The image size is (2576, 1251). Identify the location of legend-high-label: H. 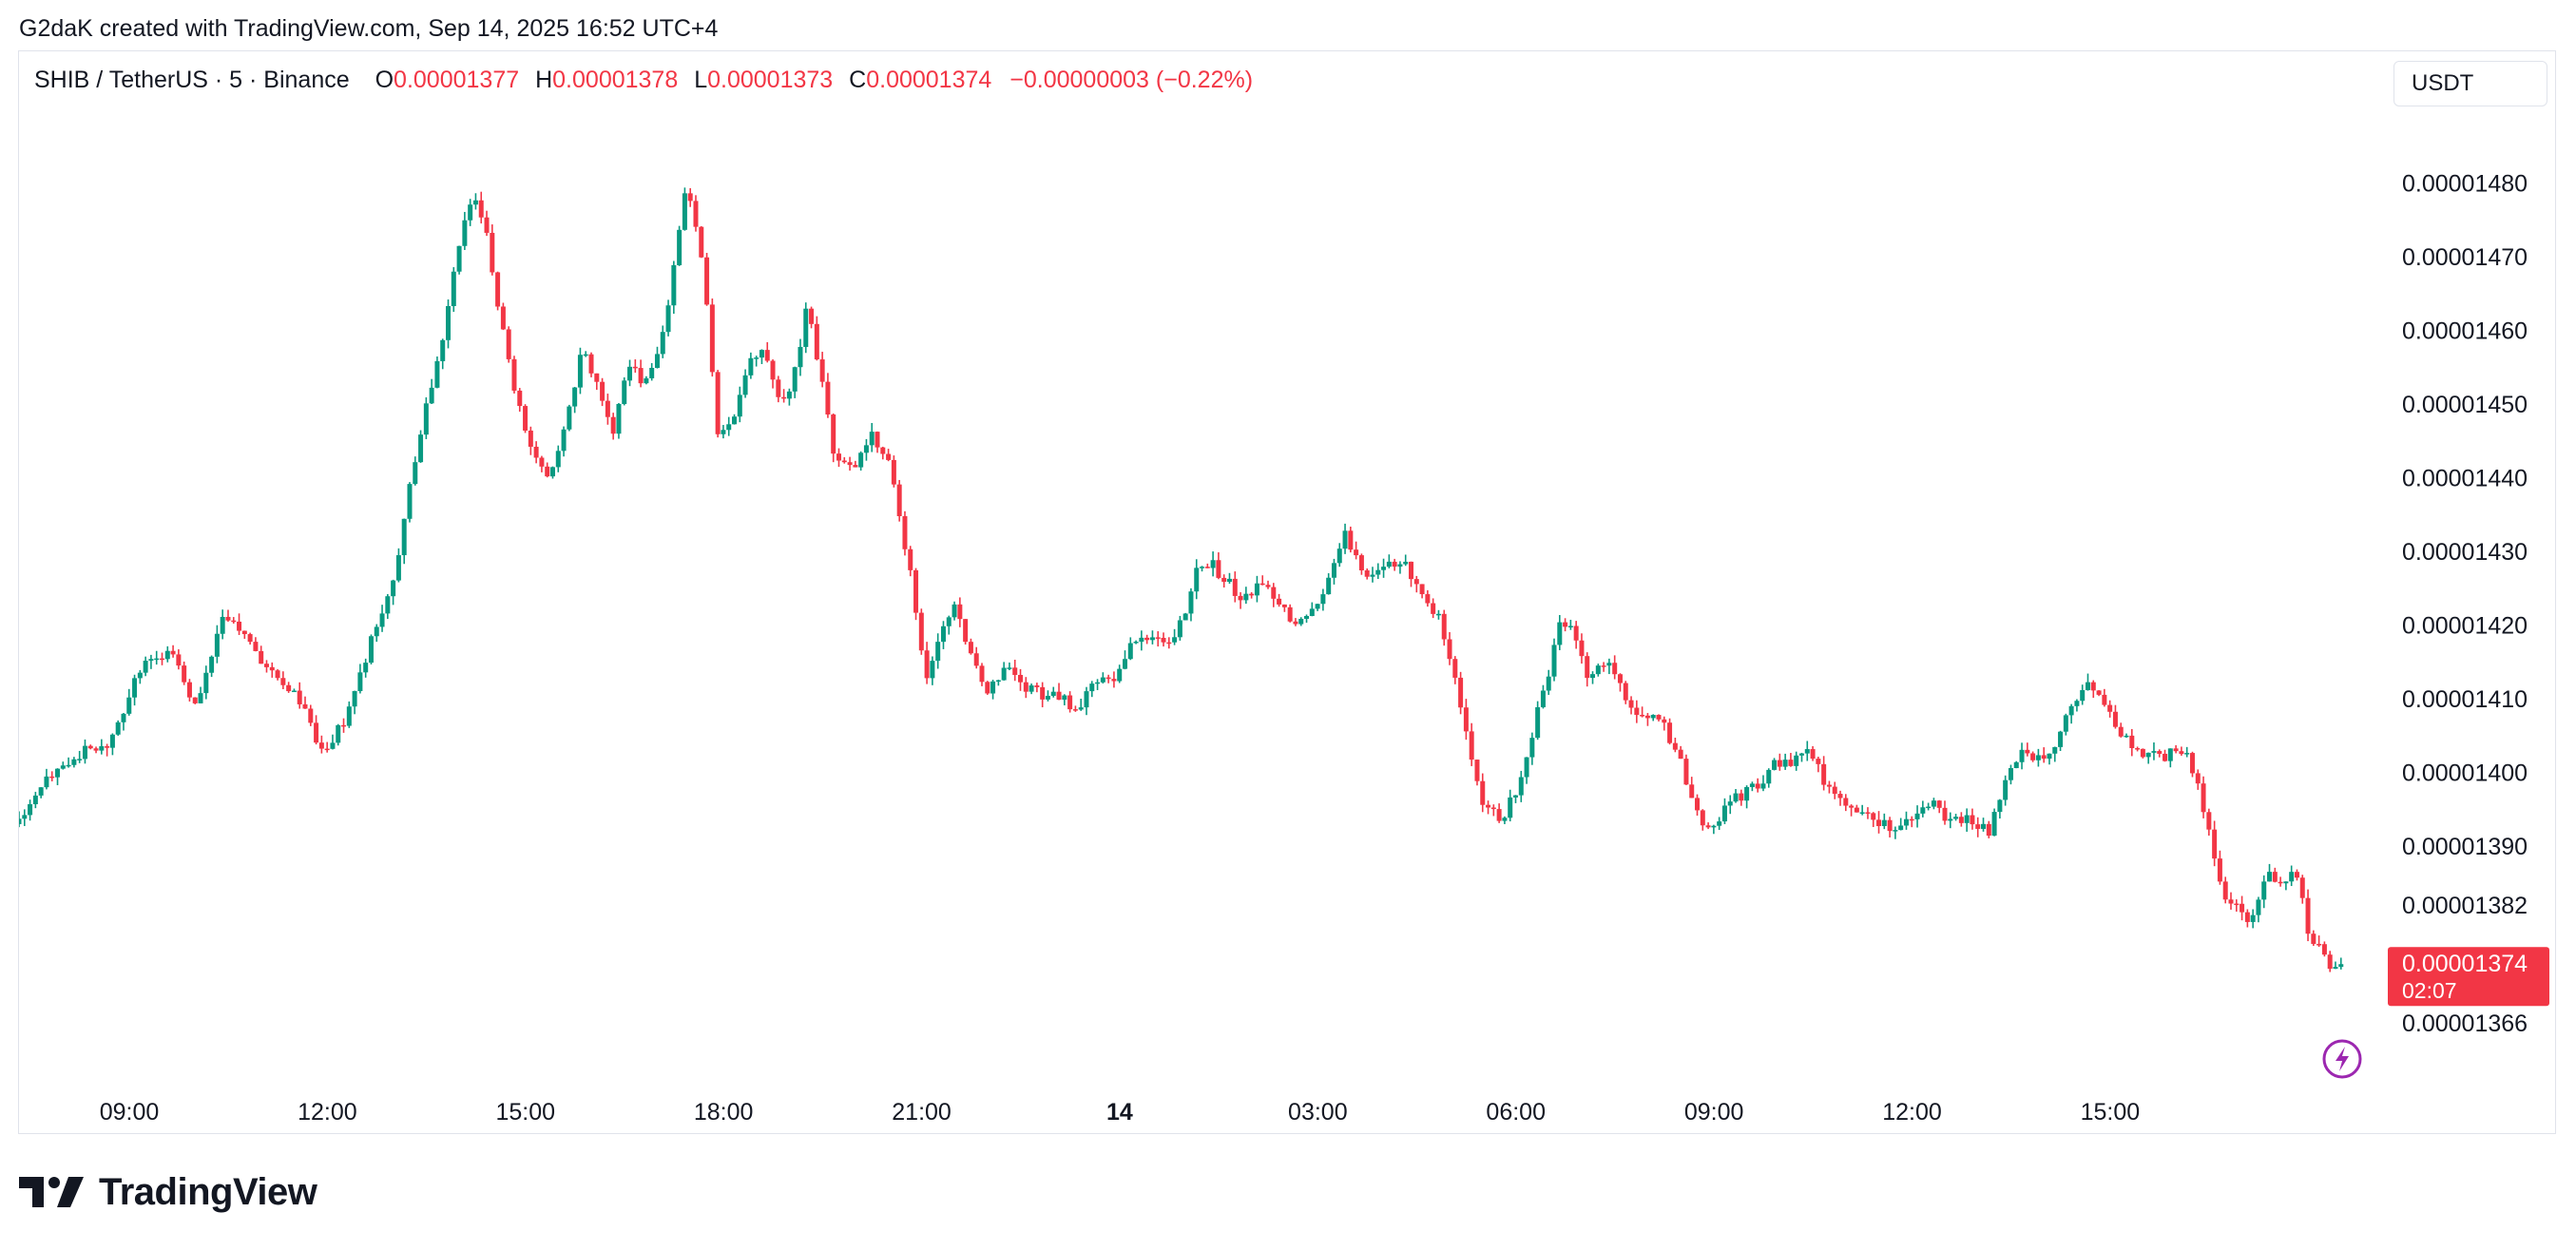
(544, 80).